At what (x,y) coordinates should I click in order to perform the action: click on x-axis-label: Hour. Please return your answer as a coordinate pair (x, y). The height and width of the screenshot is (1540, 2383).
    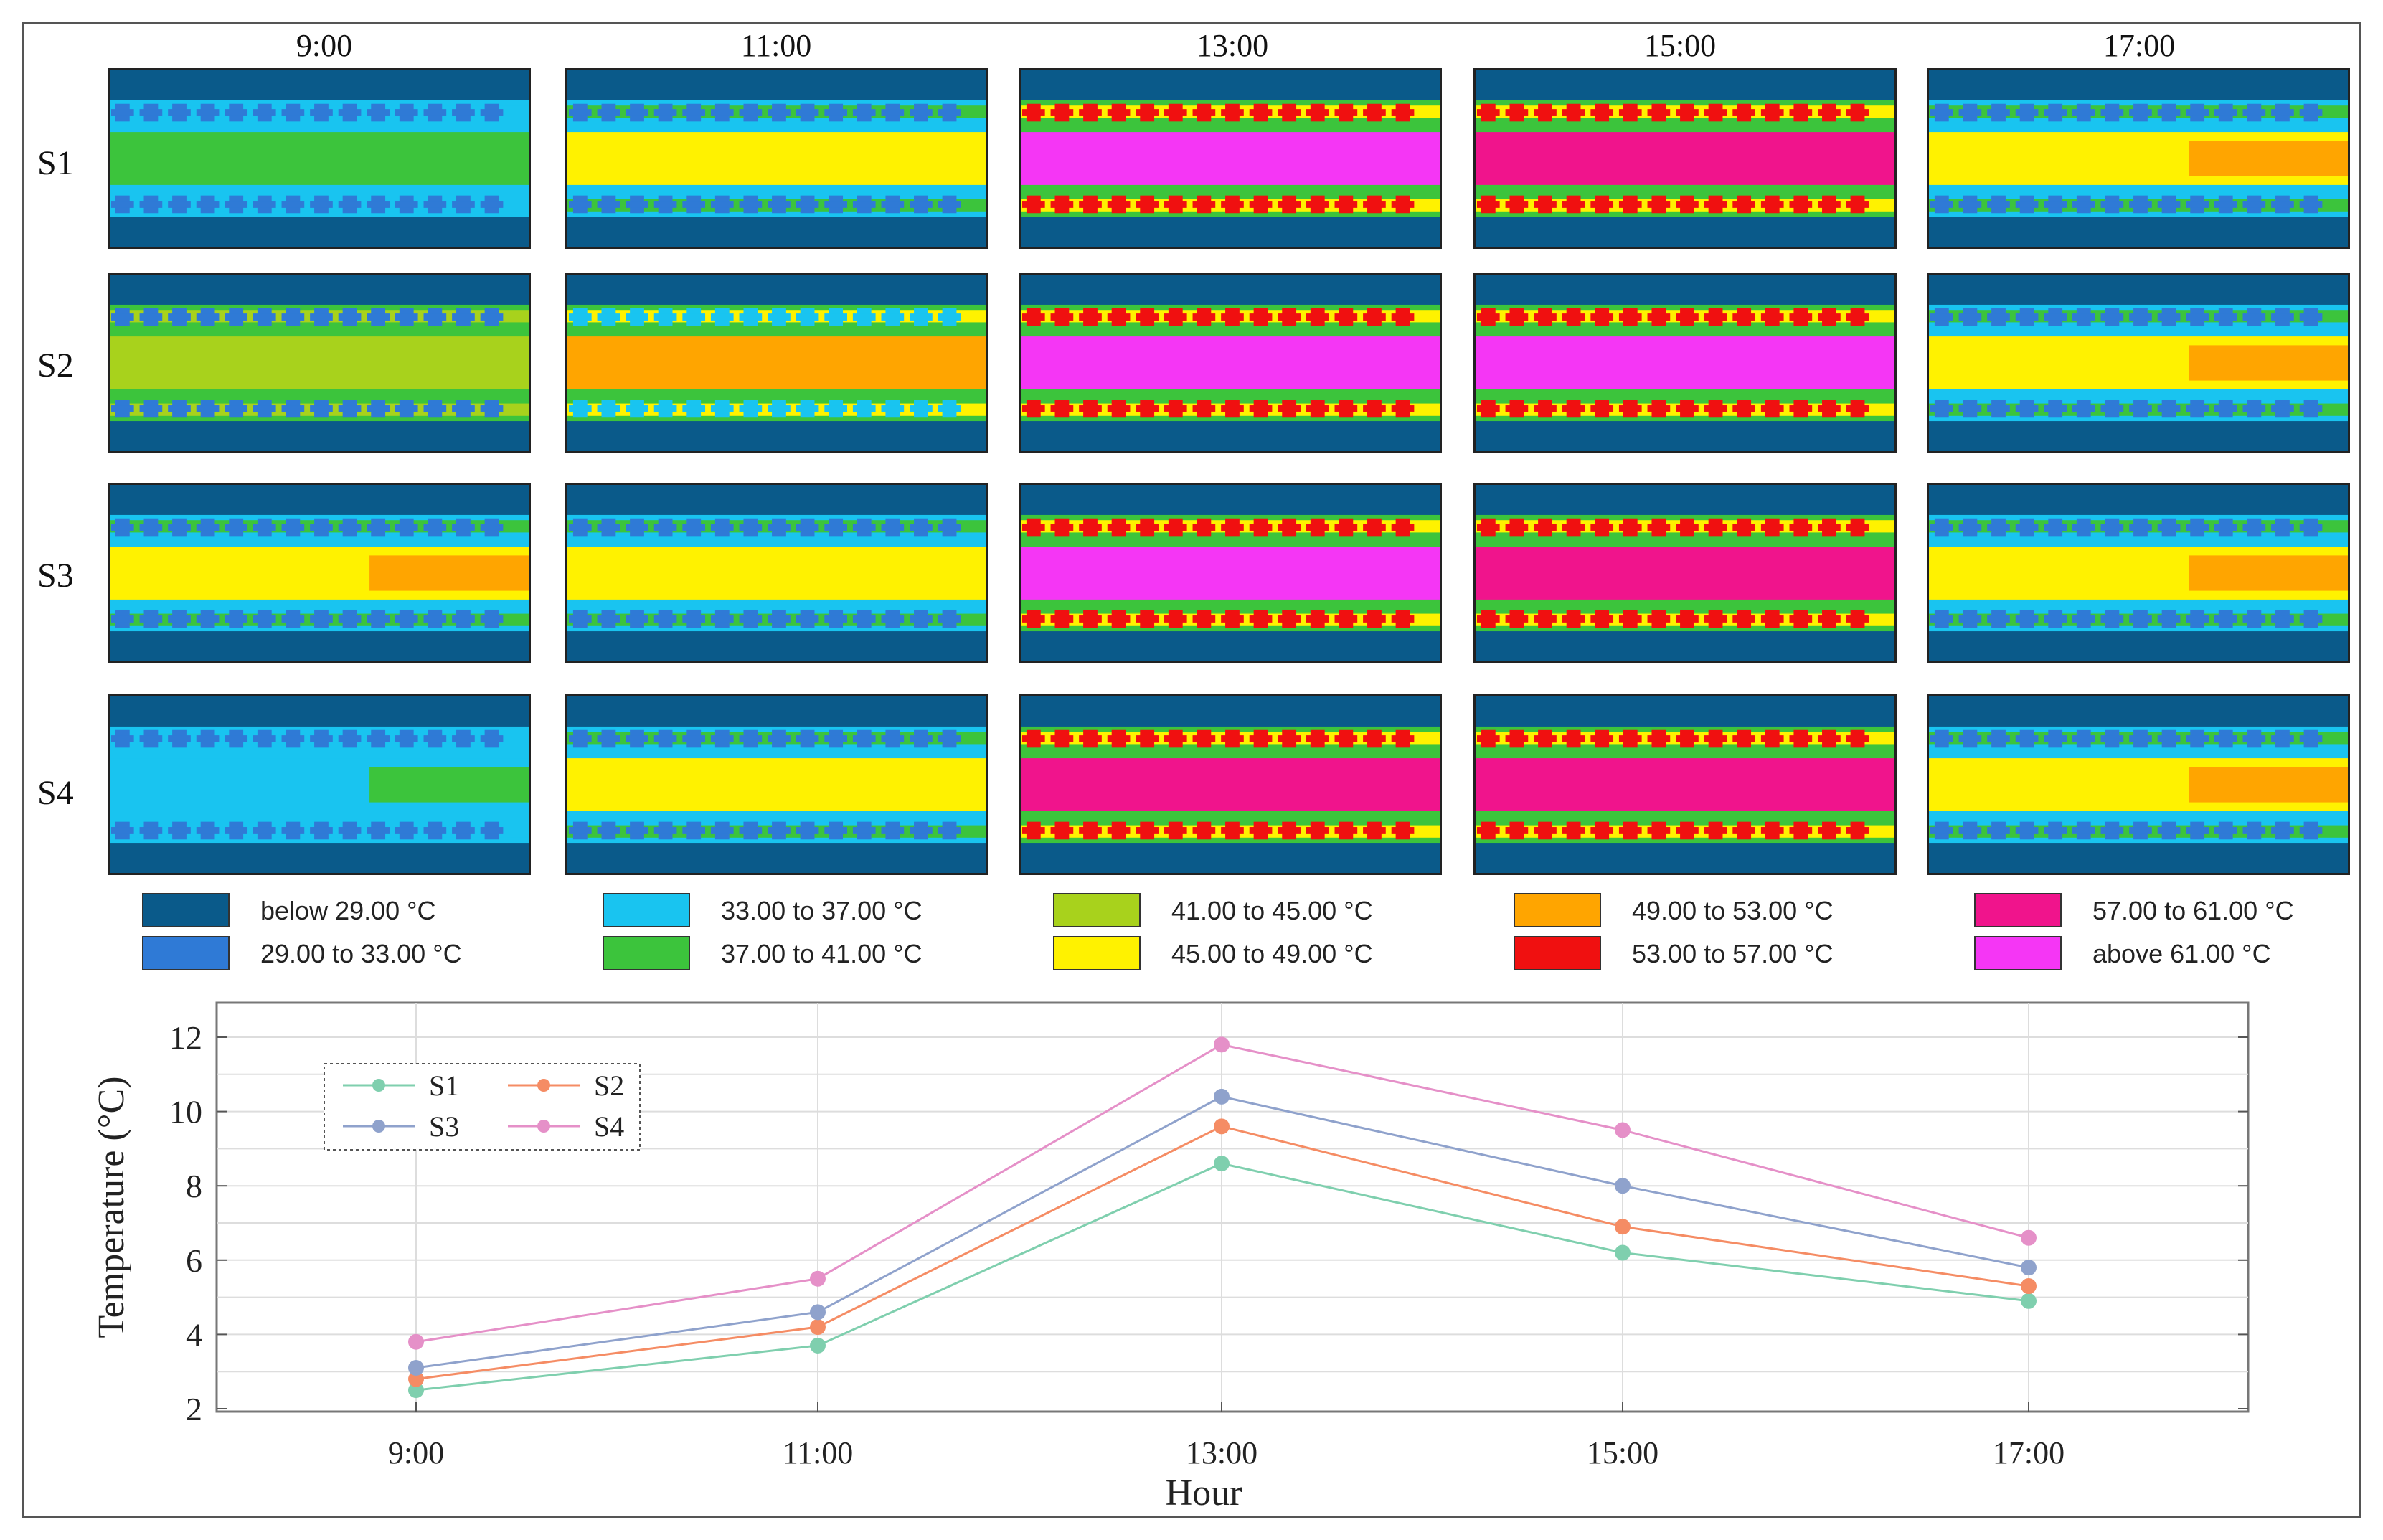
    Looking at the image, I should click on (1204, 1493).